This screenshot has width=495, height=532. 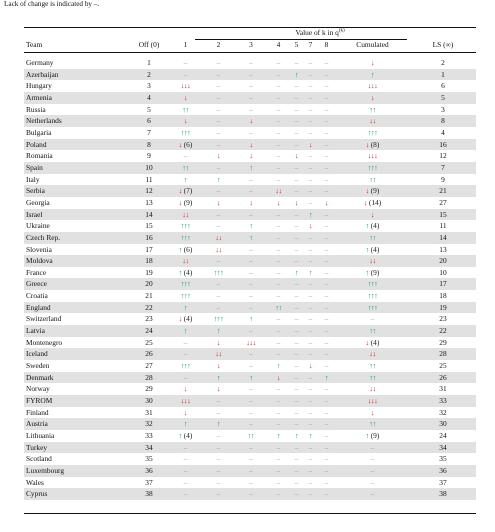 What do you see at coordinates (372, 121) in the screenshot?
I see `cumulated-change: ↓↓` at bounding box center [372, 121].